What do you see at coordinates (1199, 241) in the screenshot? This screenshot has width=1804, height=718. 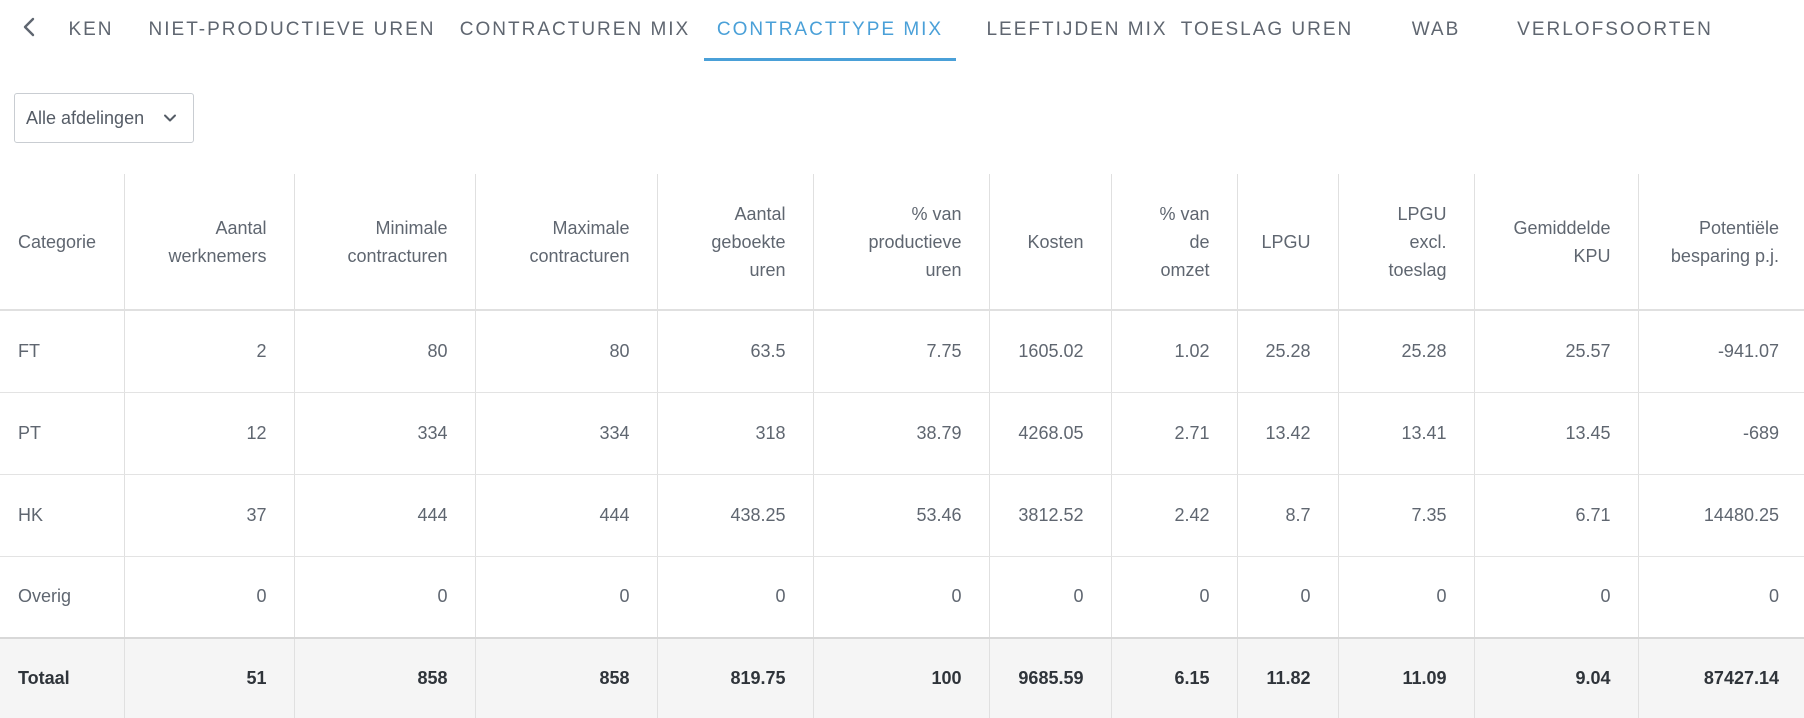 I see `column-header-line: de` at bounding box center [1199, 241].